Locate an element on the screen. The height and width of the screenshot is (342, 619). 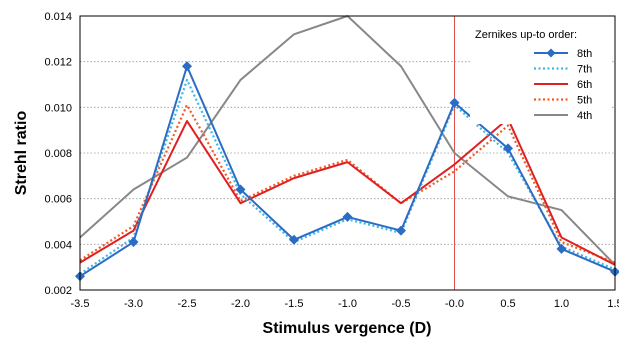
legend-label-4th: 4th is located at coordinates (584, 116).